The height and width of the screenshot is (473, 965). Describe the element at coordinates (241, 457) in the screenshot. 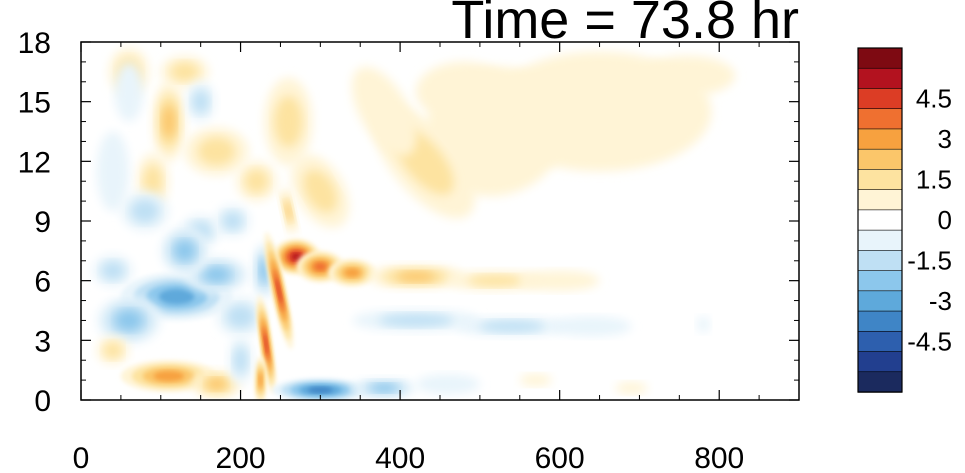

I see `x-tick-label: 200` at that location.